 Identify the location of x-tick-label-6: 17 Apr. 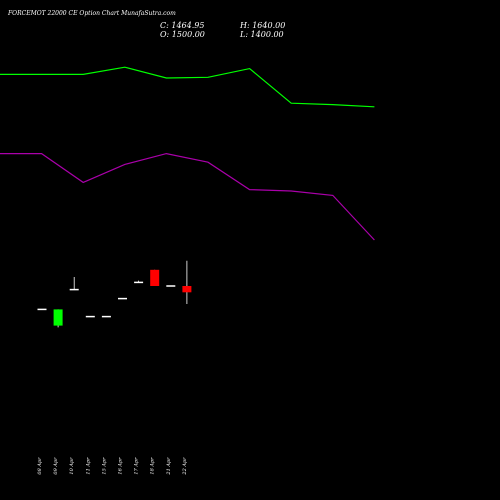
(137, 466).